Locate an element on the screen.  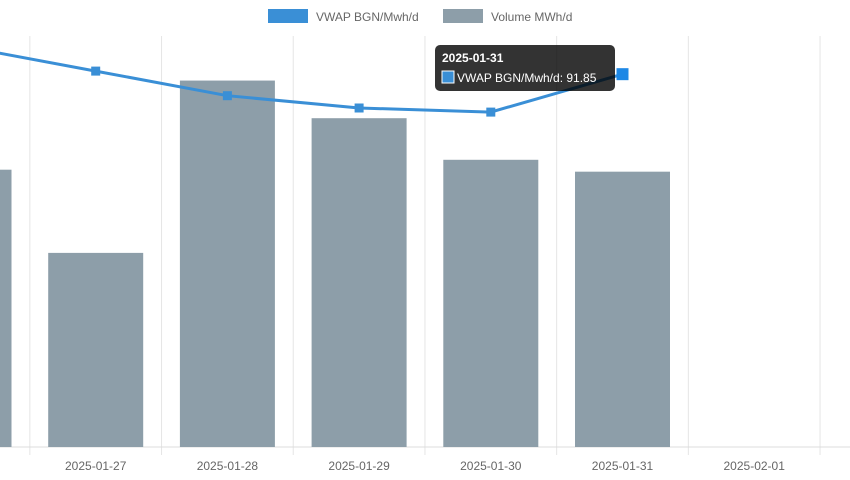
legend-label-volume: Volume MWh/d is located at coordinates (531, 17).